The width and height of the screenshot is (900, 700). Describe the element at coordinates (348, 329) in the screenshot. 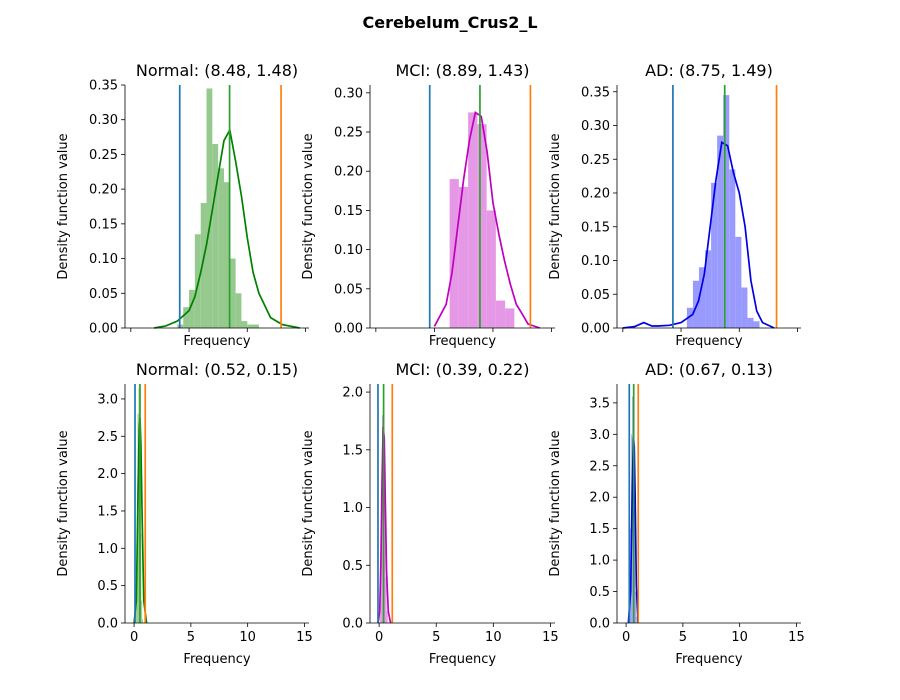

I see `chart-1-ytick-label: 0.00` at that location.